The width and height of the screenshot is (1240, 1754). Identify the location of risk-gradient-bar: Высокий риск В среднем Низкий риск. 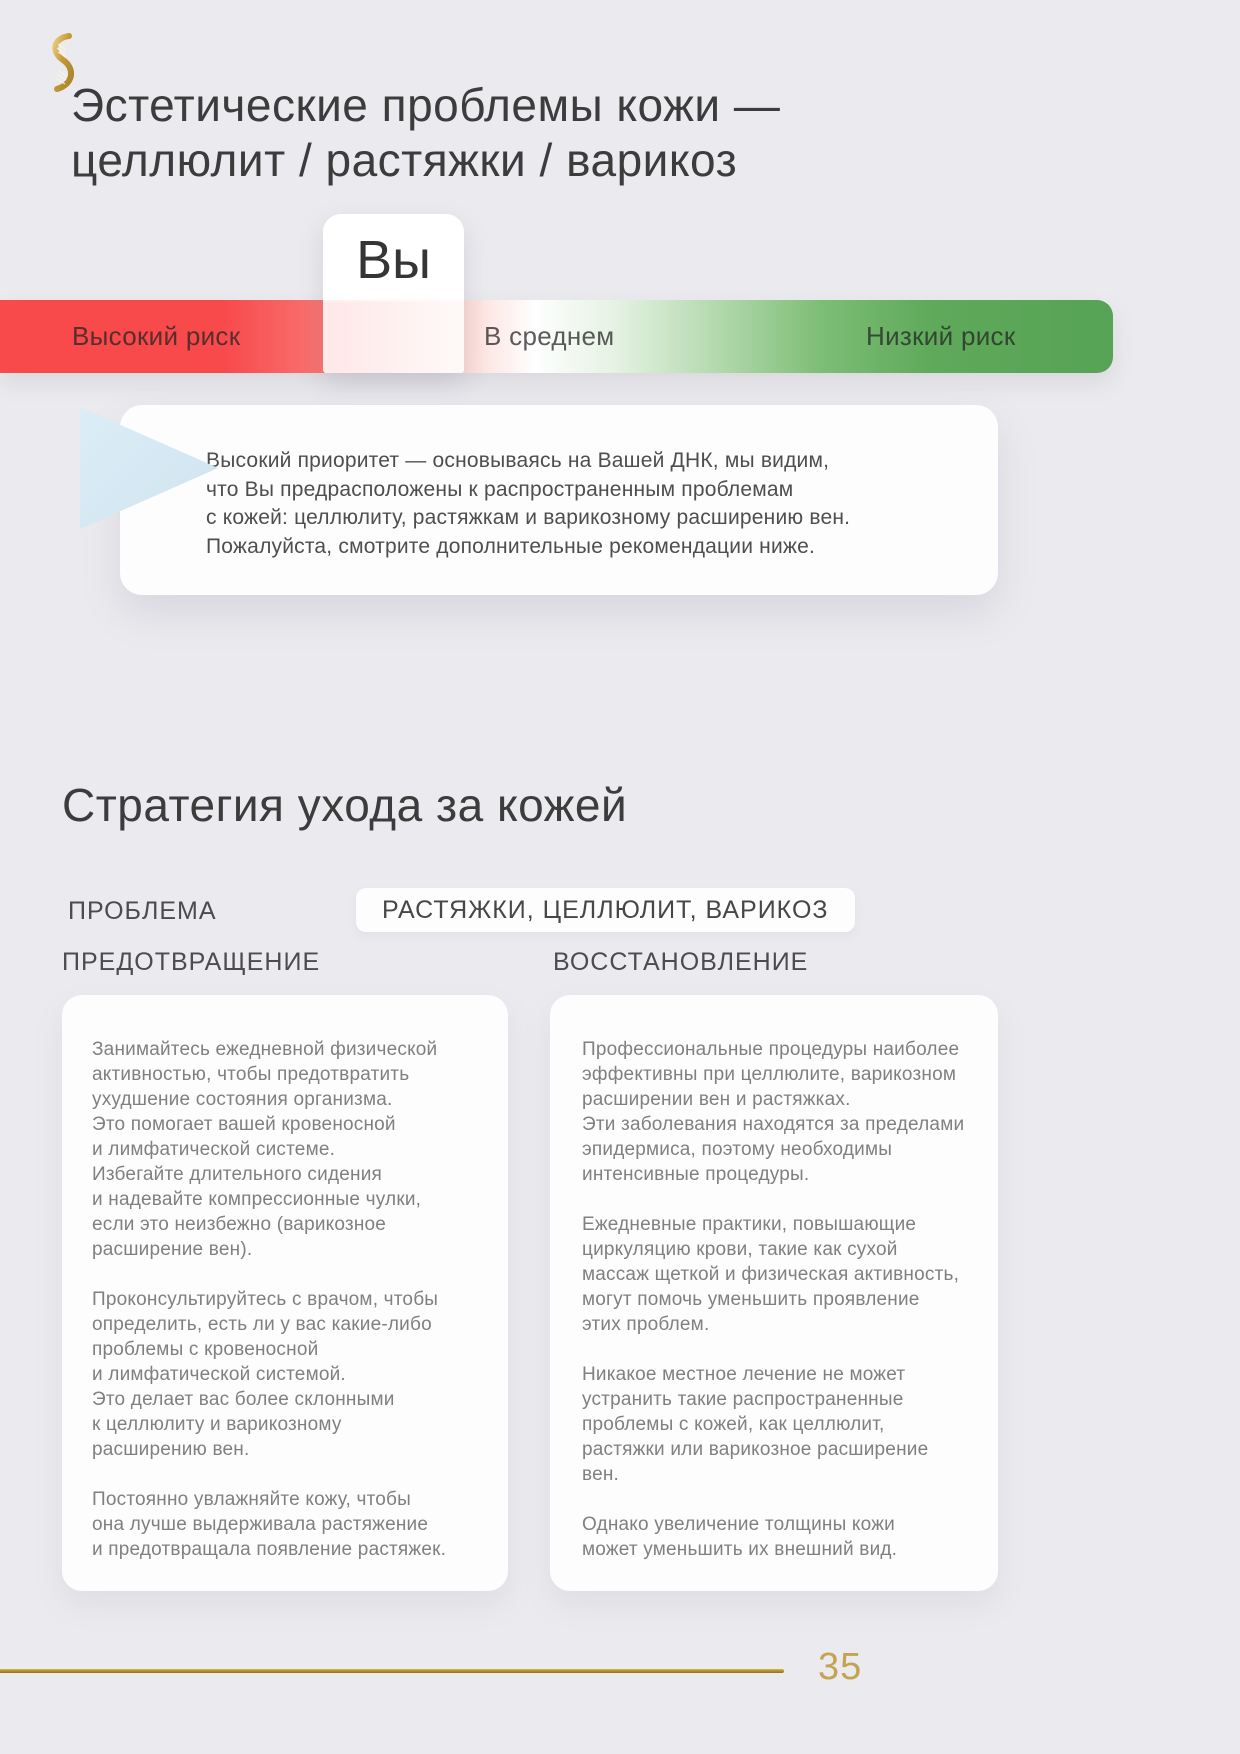
(556, 336).